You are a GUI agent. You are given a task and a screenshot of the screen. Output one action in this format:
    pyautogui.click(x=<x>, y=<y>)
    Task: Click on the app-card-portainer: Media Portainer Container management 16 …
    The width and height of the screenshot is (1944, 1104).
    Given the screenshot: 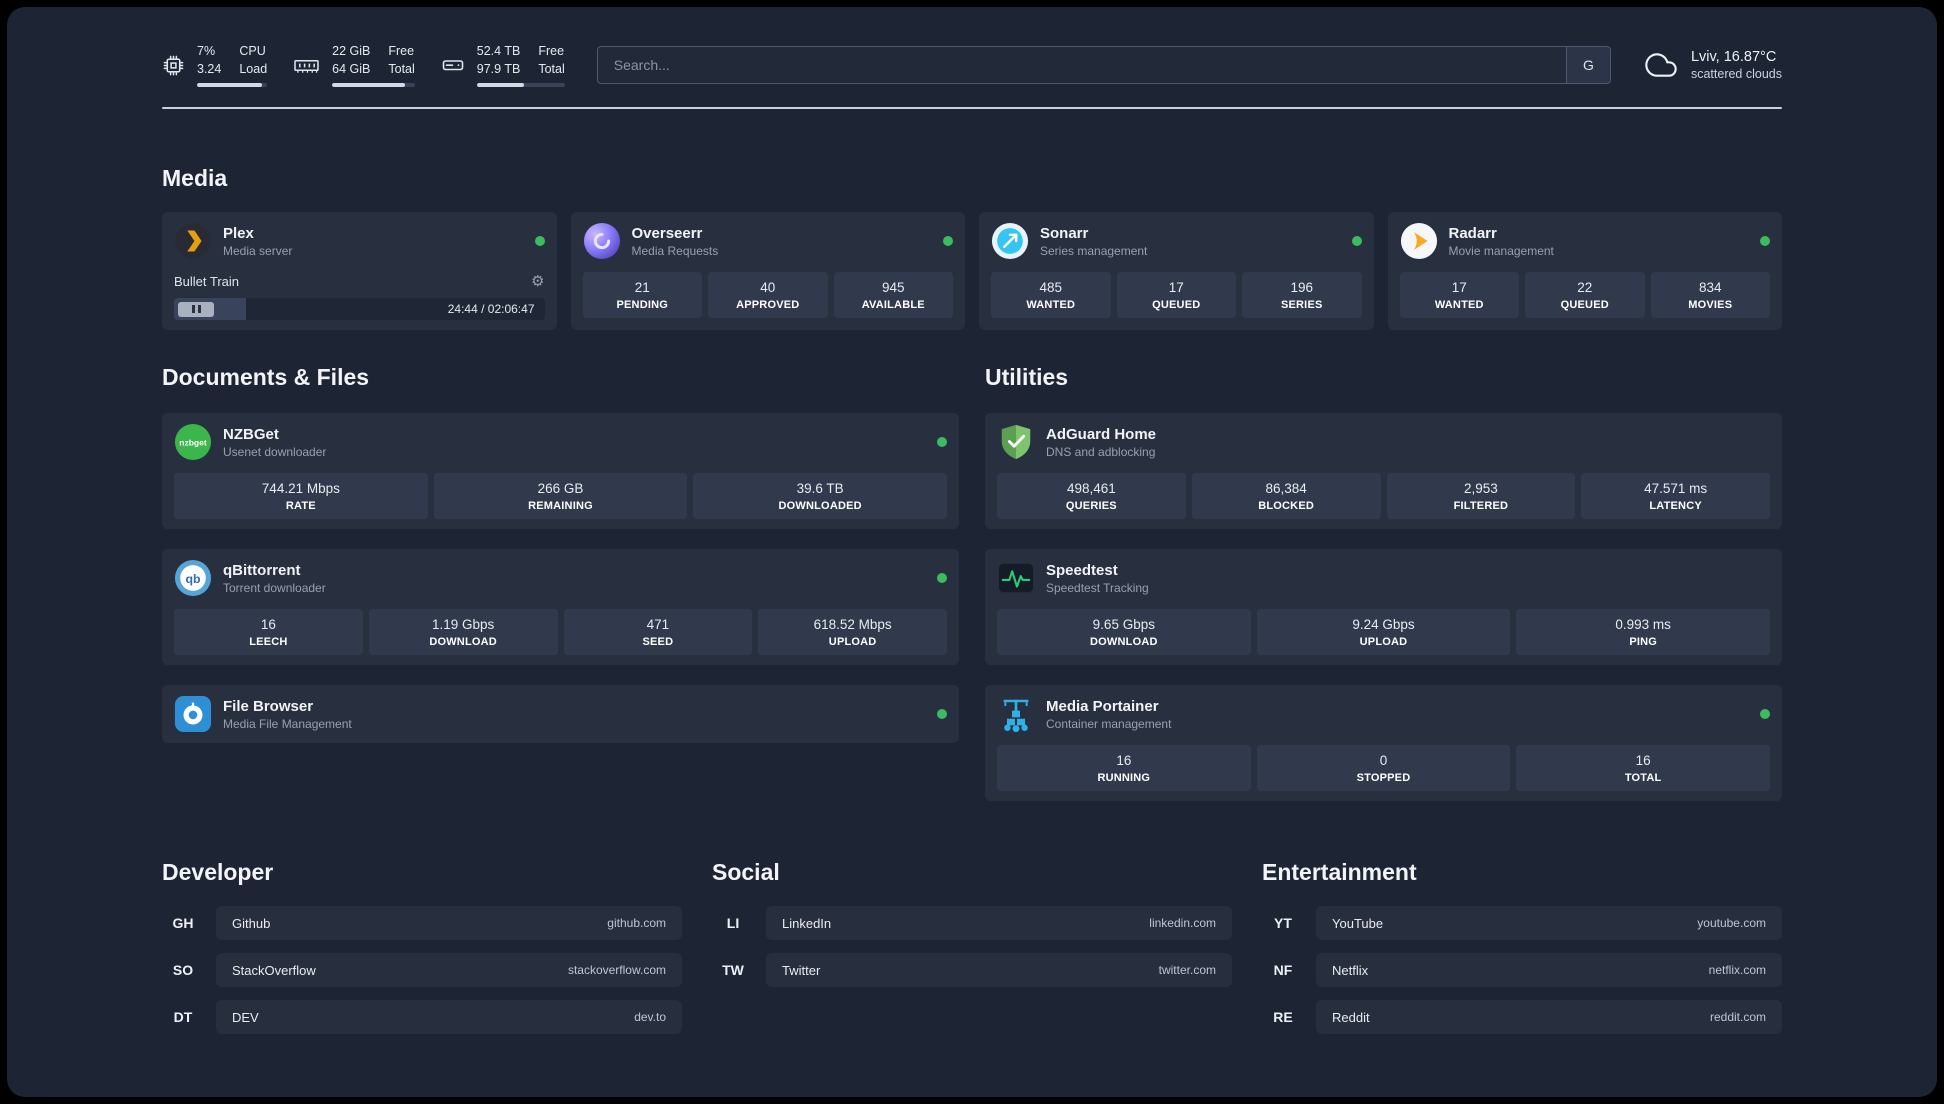 What is the action you would take?
    pyautogui.click(x=1383, y=743)
    